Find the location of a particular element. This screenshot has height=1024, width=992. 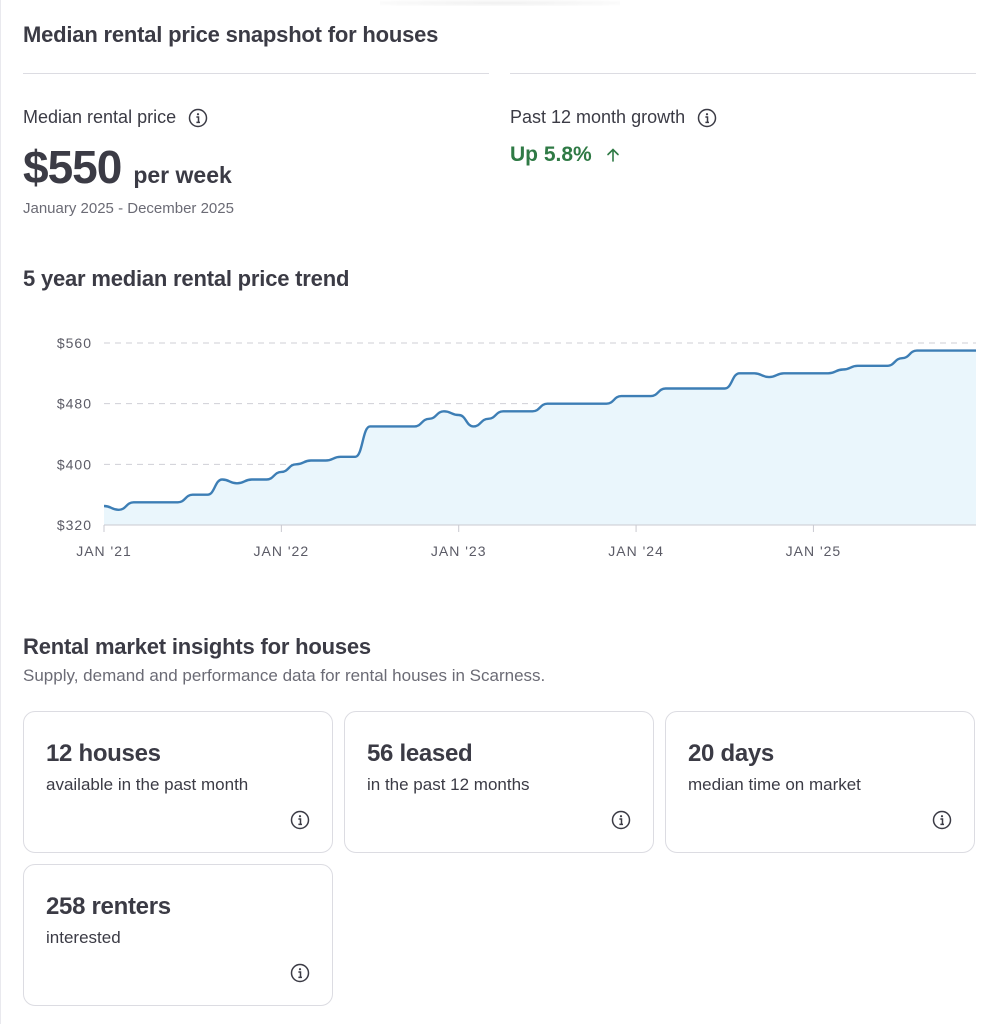

growth-label-row: Past 12 month growth is located at coordinates (613, 117).